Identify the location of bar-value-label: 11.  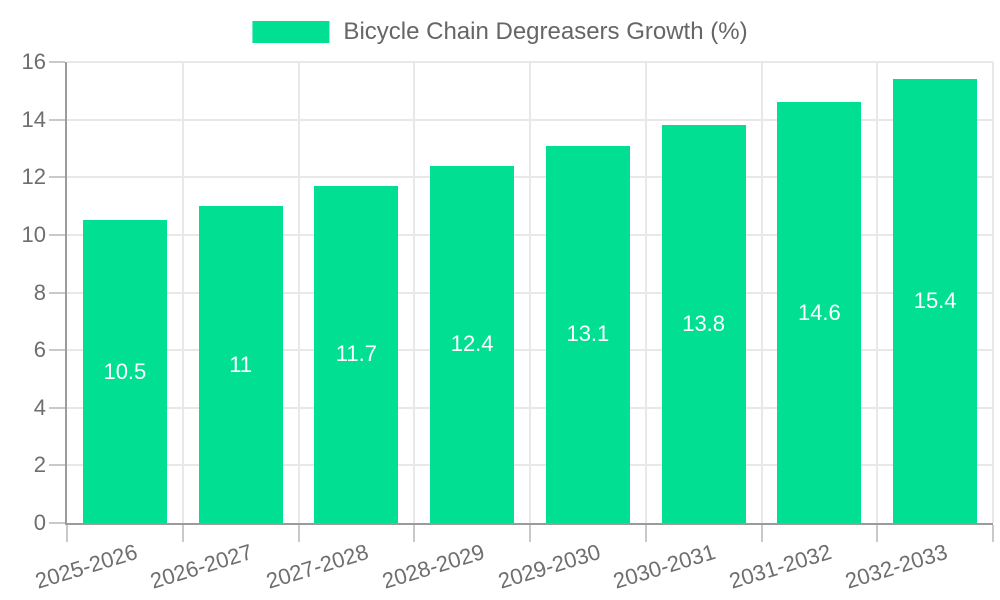
(241, 364).